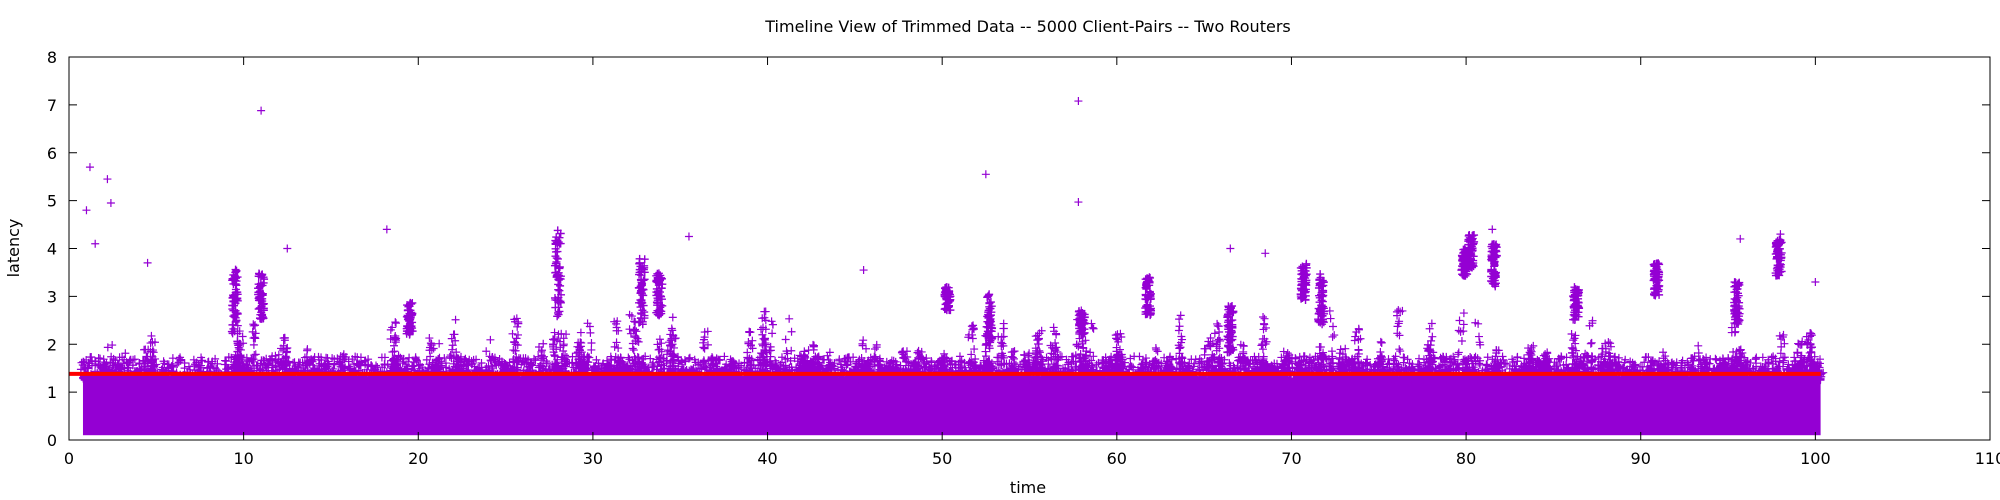  What do you see at coordinates (1291, 458) in the screenshot?
I see `x-tick-label: 70` at bounding box center [1291, 458].